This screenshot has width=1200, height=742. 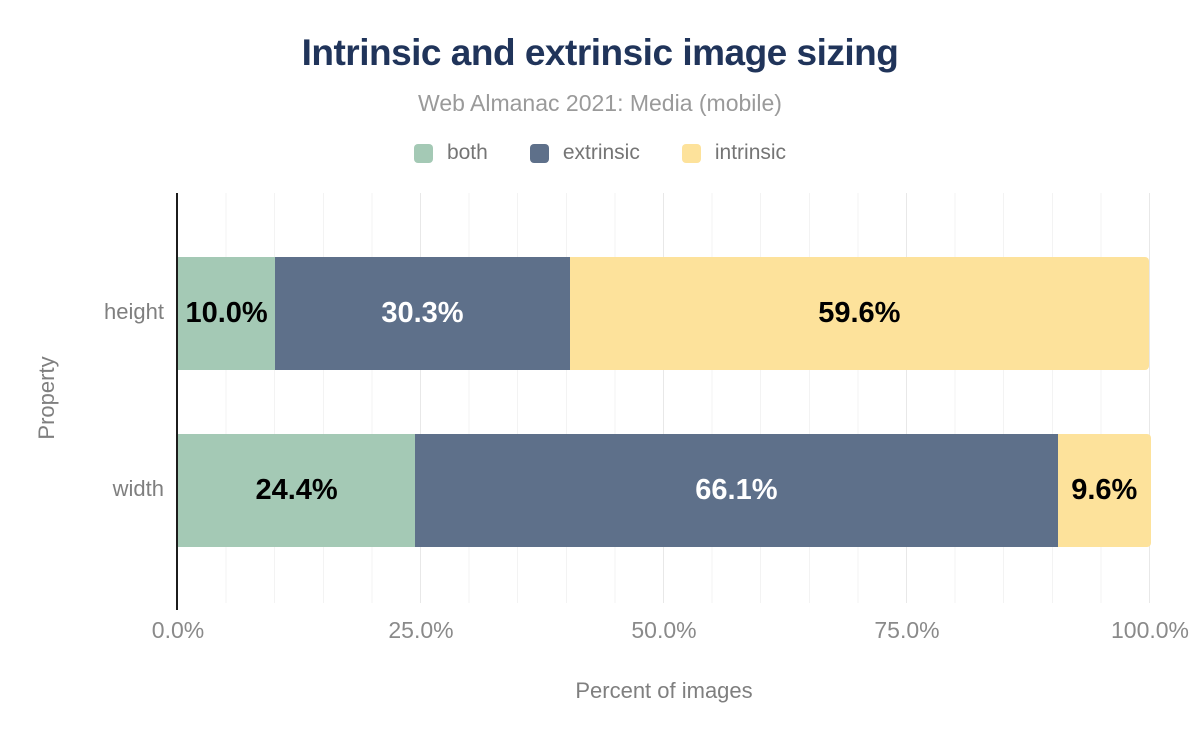 I want to click on x-tick-label-100: 100.0%, so click(x=1150, y=630).